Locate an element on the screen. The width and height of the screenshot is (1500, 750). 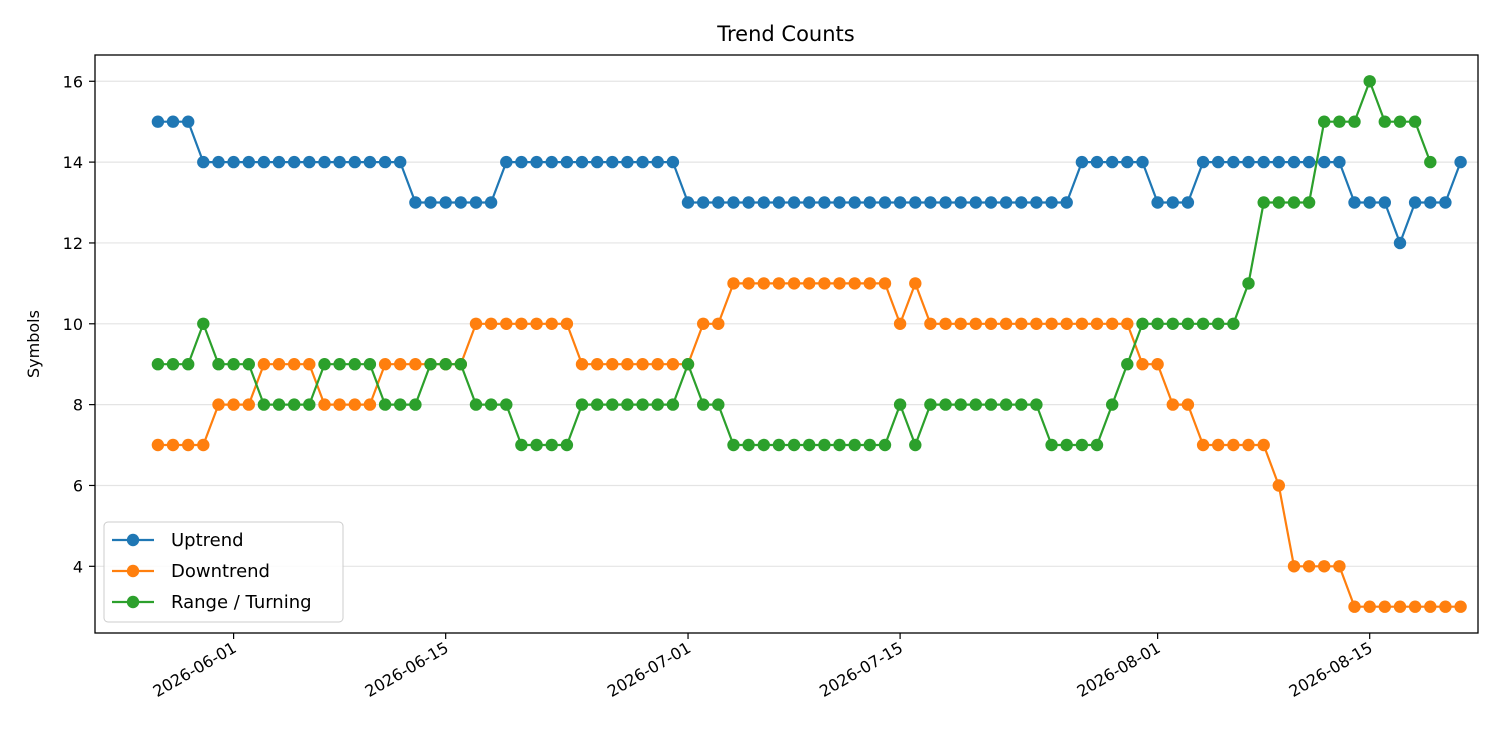
y-tick-label-12: 12 is located at coordinates (73, 243).